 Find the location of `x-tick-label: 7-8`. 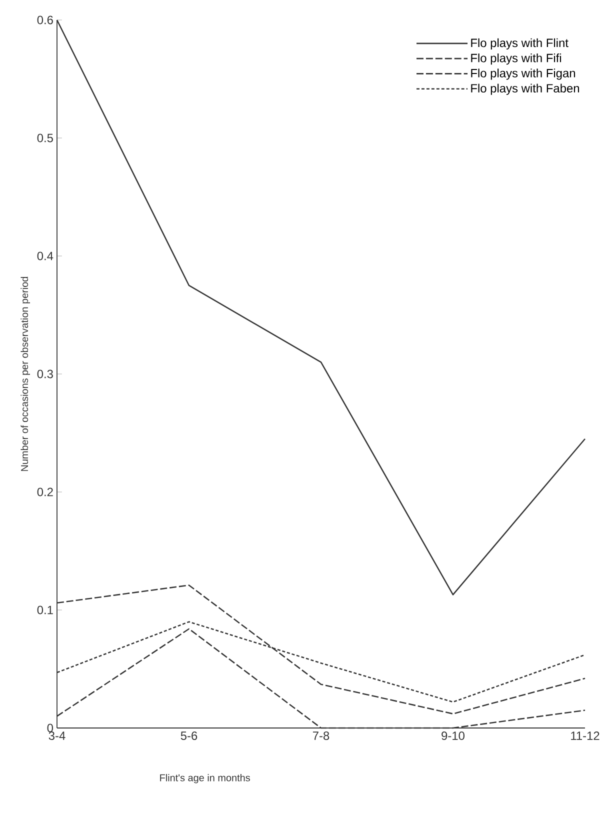

x-tick-label: 7-8 is located at coordinates (321, 736).